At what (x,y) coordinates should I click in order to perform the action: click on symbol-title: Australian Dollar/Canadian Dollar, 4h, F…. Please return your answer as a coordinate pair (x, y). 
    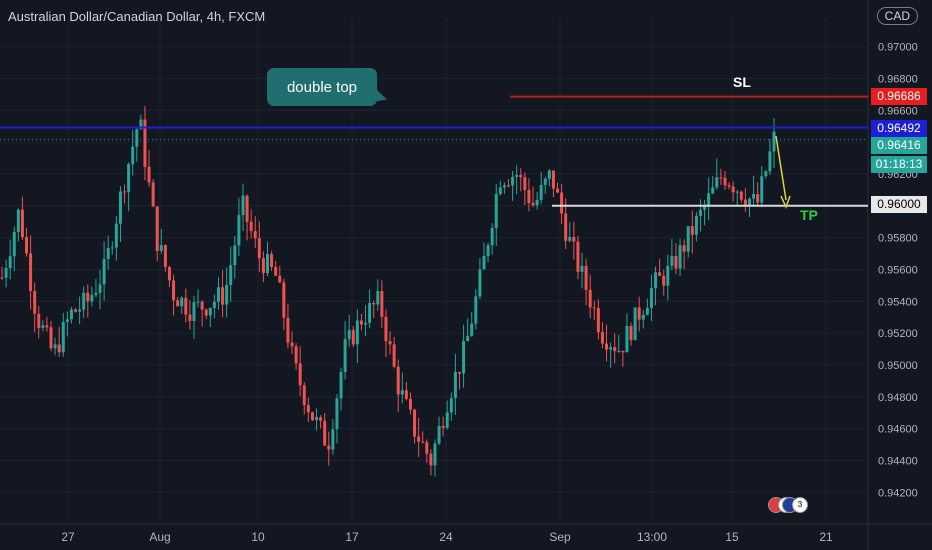
    Looking at the image, I should click on (137, 16).